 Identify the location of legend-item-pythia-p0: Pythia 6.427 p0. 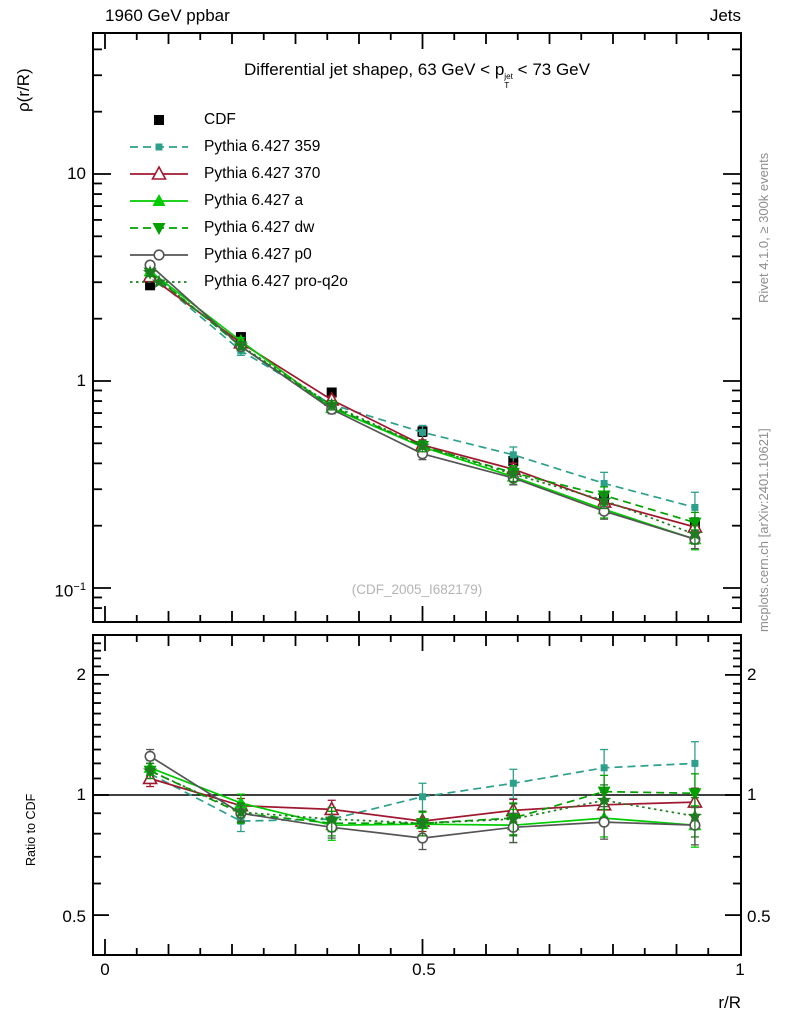
(238, 254).